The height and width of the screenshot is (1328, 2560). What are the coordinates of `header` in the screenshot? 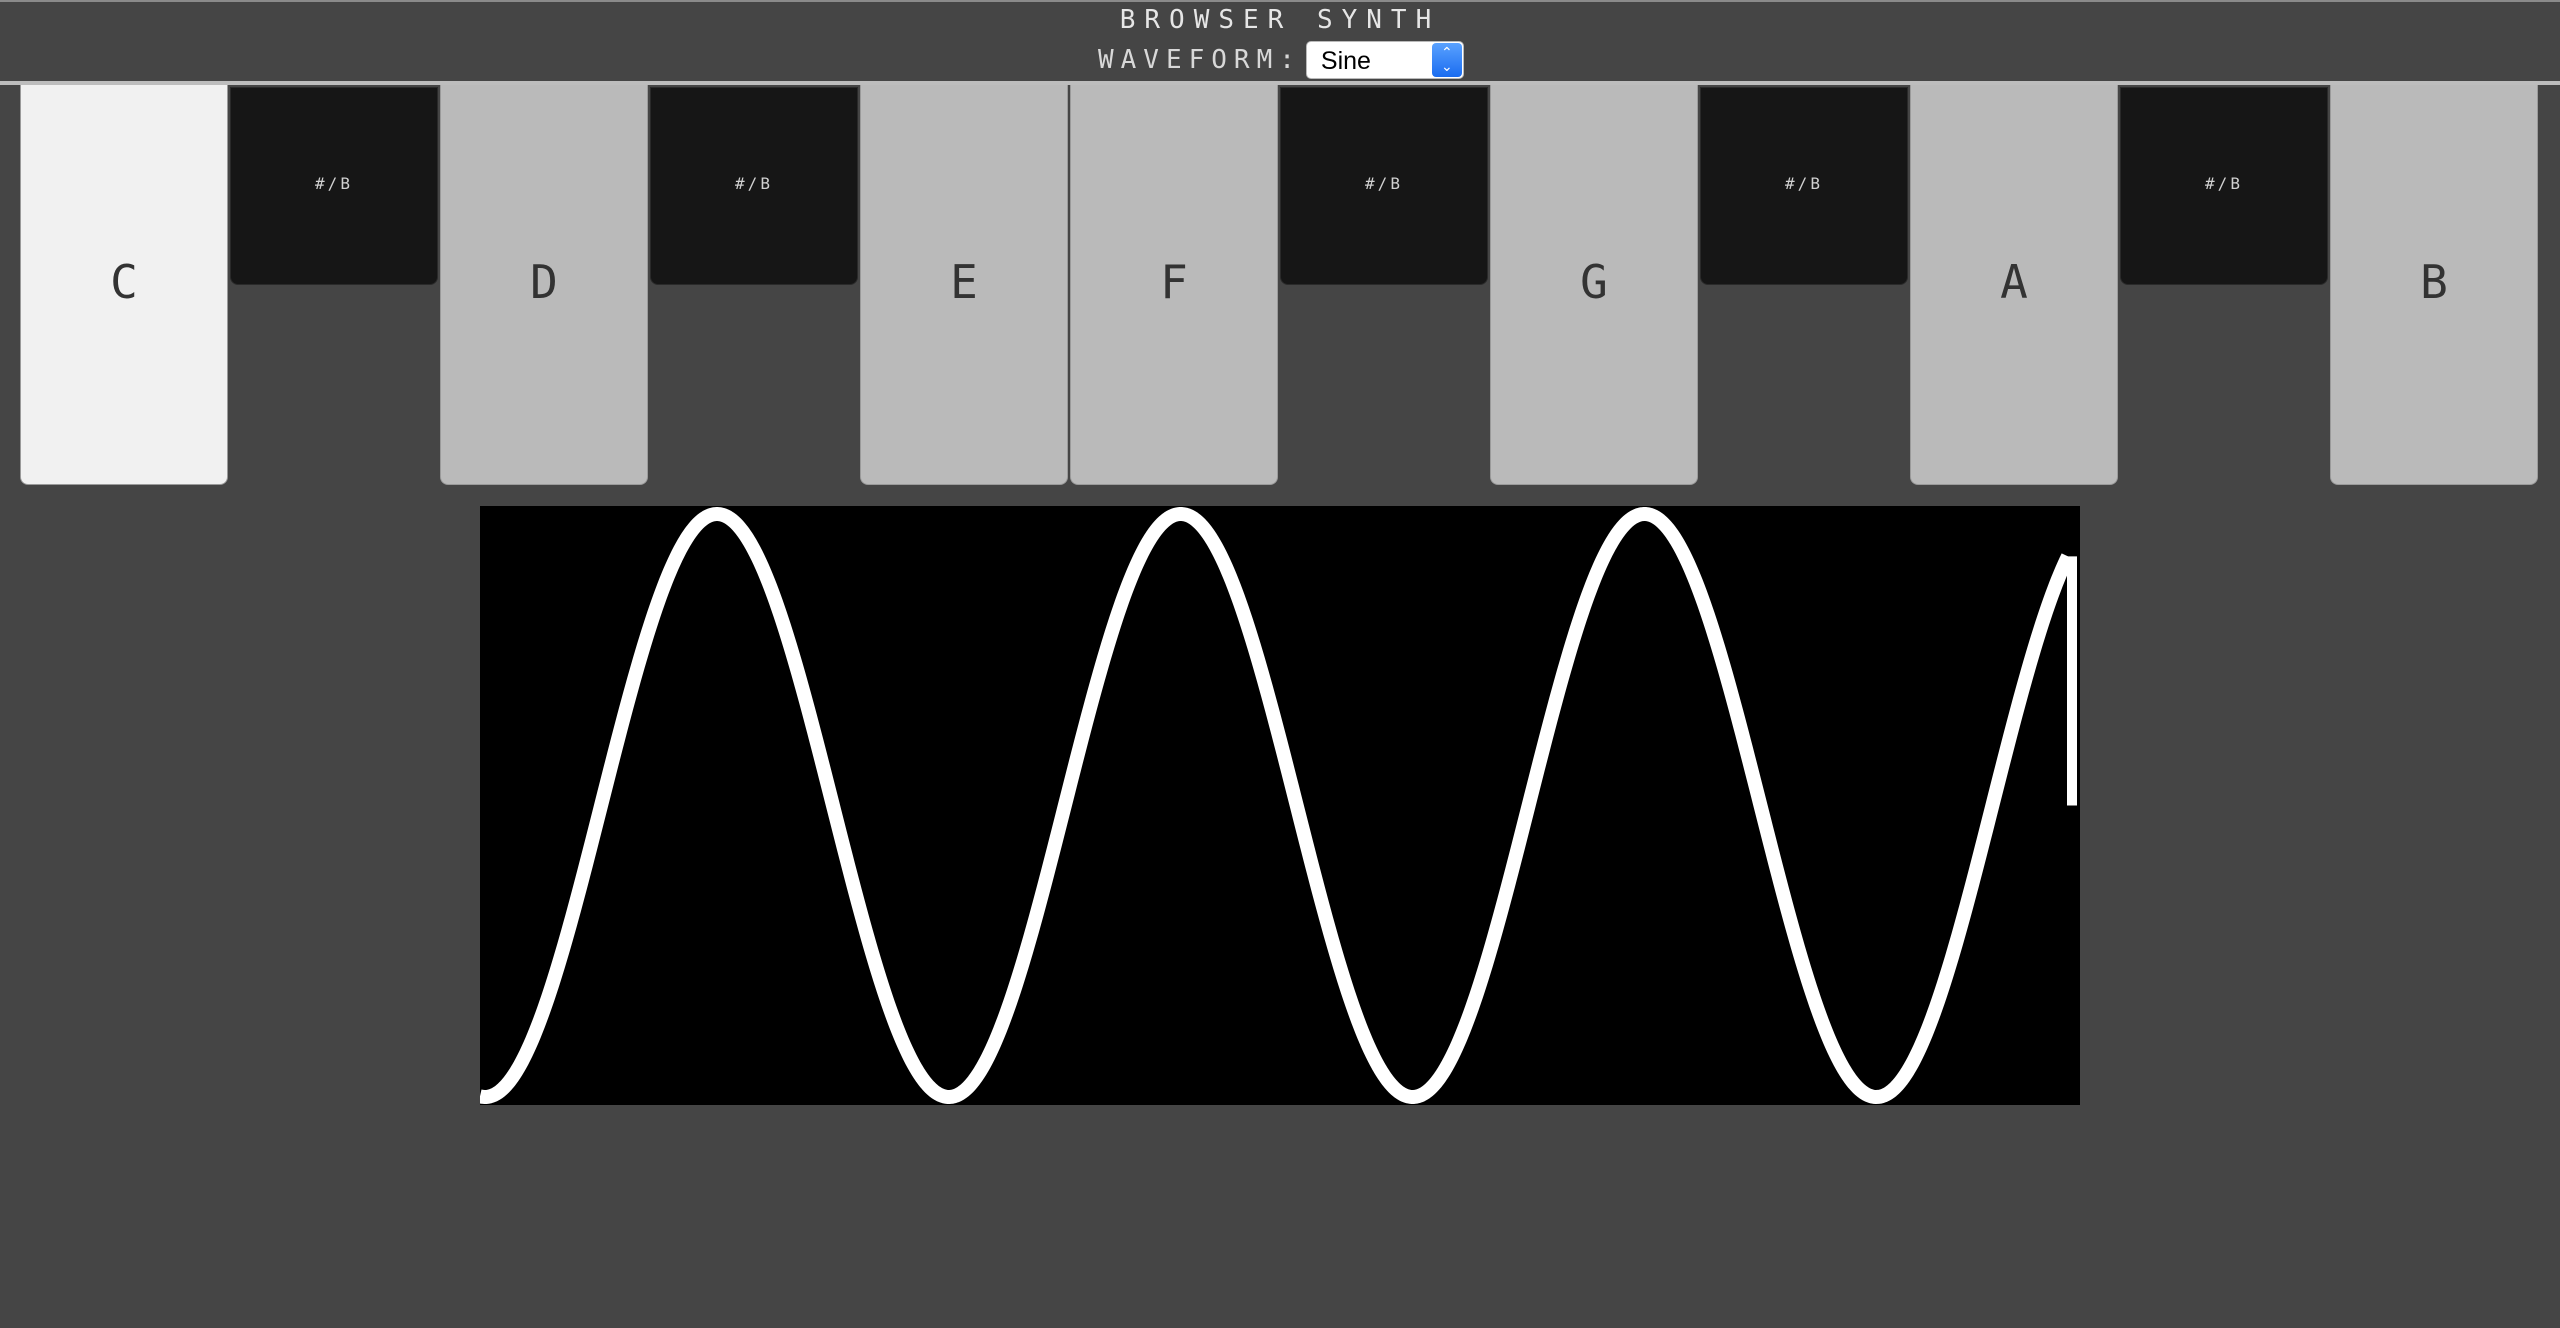 It's located at (1280, 42).